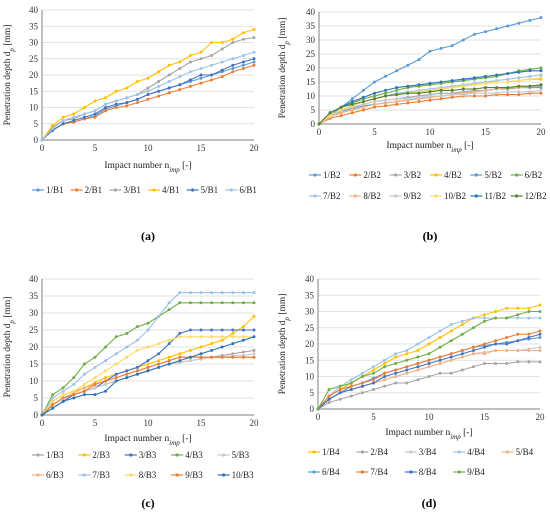 The width and height of the screenshot is (550, 518). What do you see at coordinates (430, 236) in the screenshot?
I see `panel-label: (b)` at bounding box center [430, 236].